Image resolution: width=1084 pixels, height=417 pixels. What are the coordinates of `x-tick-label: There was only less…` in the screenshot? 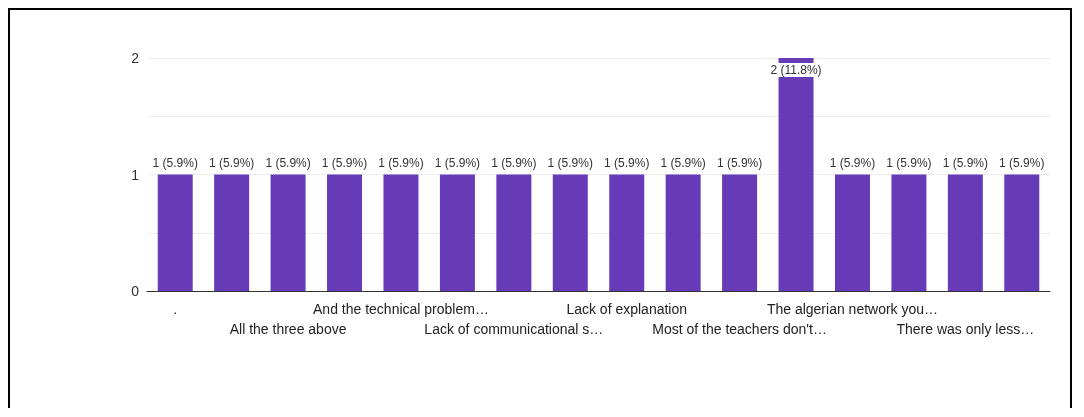 It's located at (965, 329).